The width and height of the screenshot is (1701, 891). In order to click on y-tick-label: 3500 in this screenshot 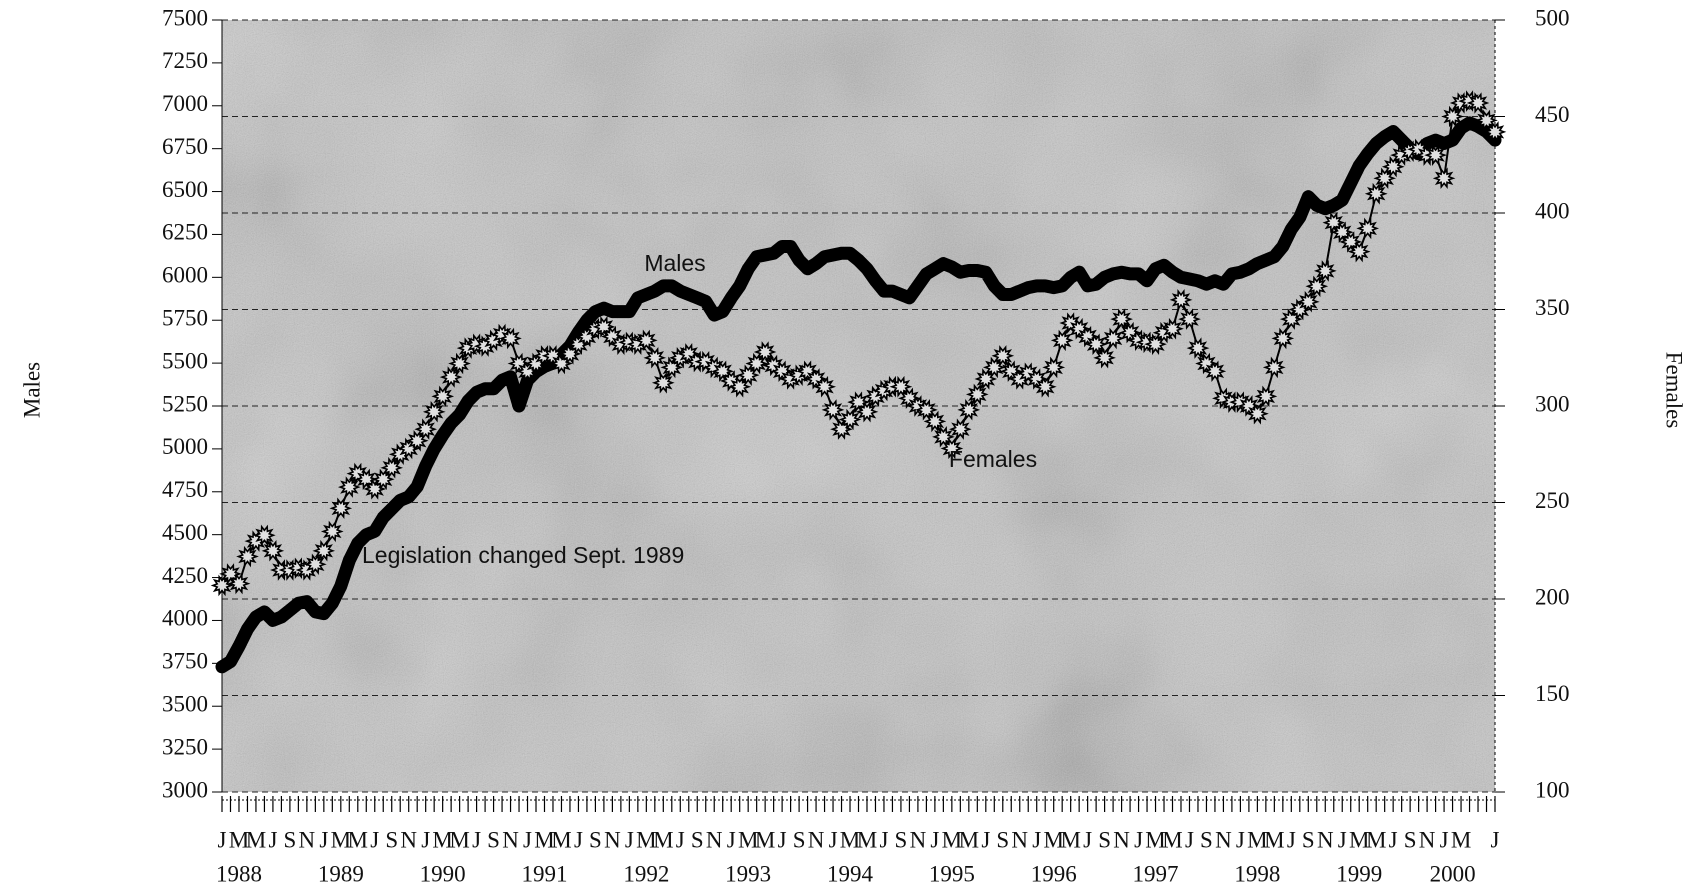, I will do `click(185, 704)`.